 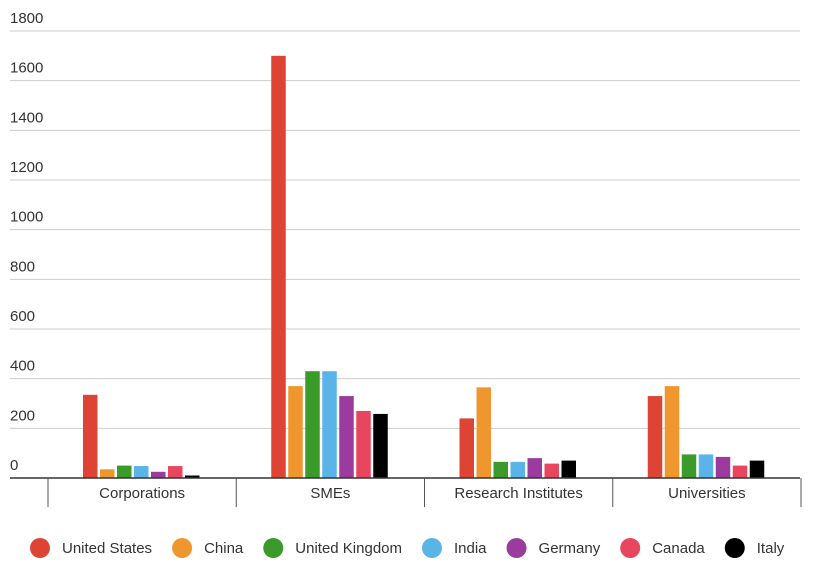 I want to click on x-category-label: SMEs, so click(x=330, y=493).